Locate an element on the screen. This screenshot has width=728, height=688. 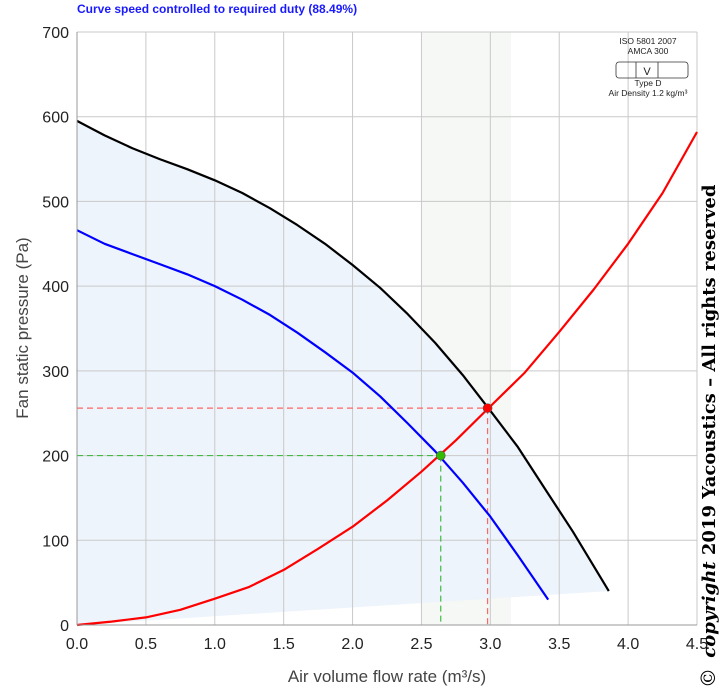
y-tick-label: 600 is located at coordinates (55, 118).